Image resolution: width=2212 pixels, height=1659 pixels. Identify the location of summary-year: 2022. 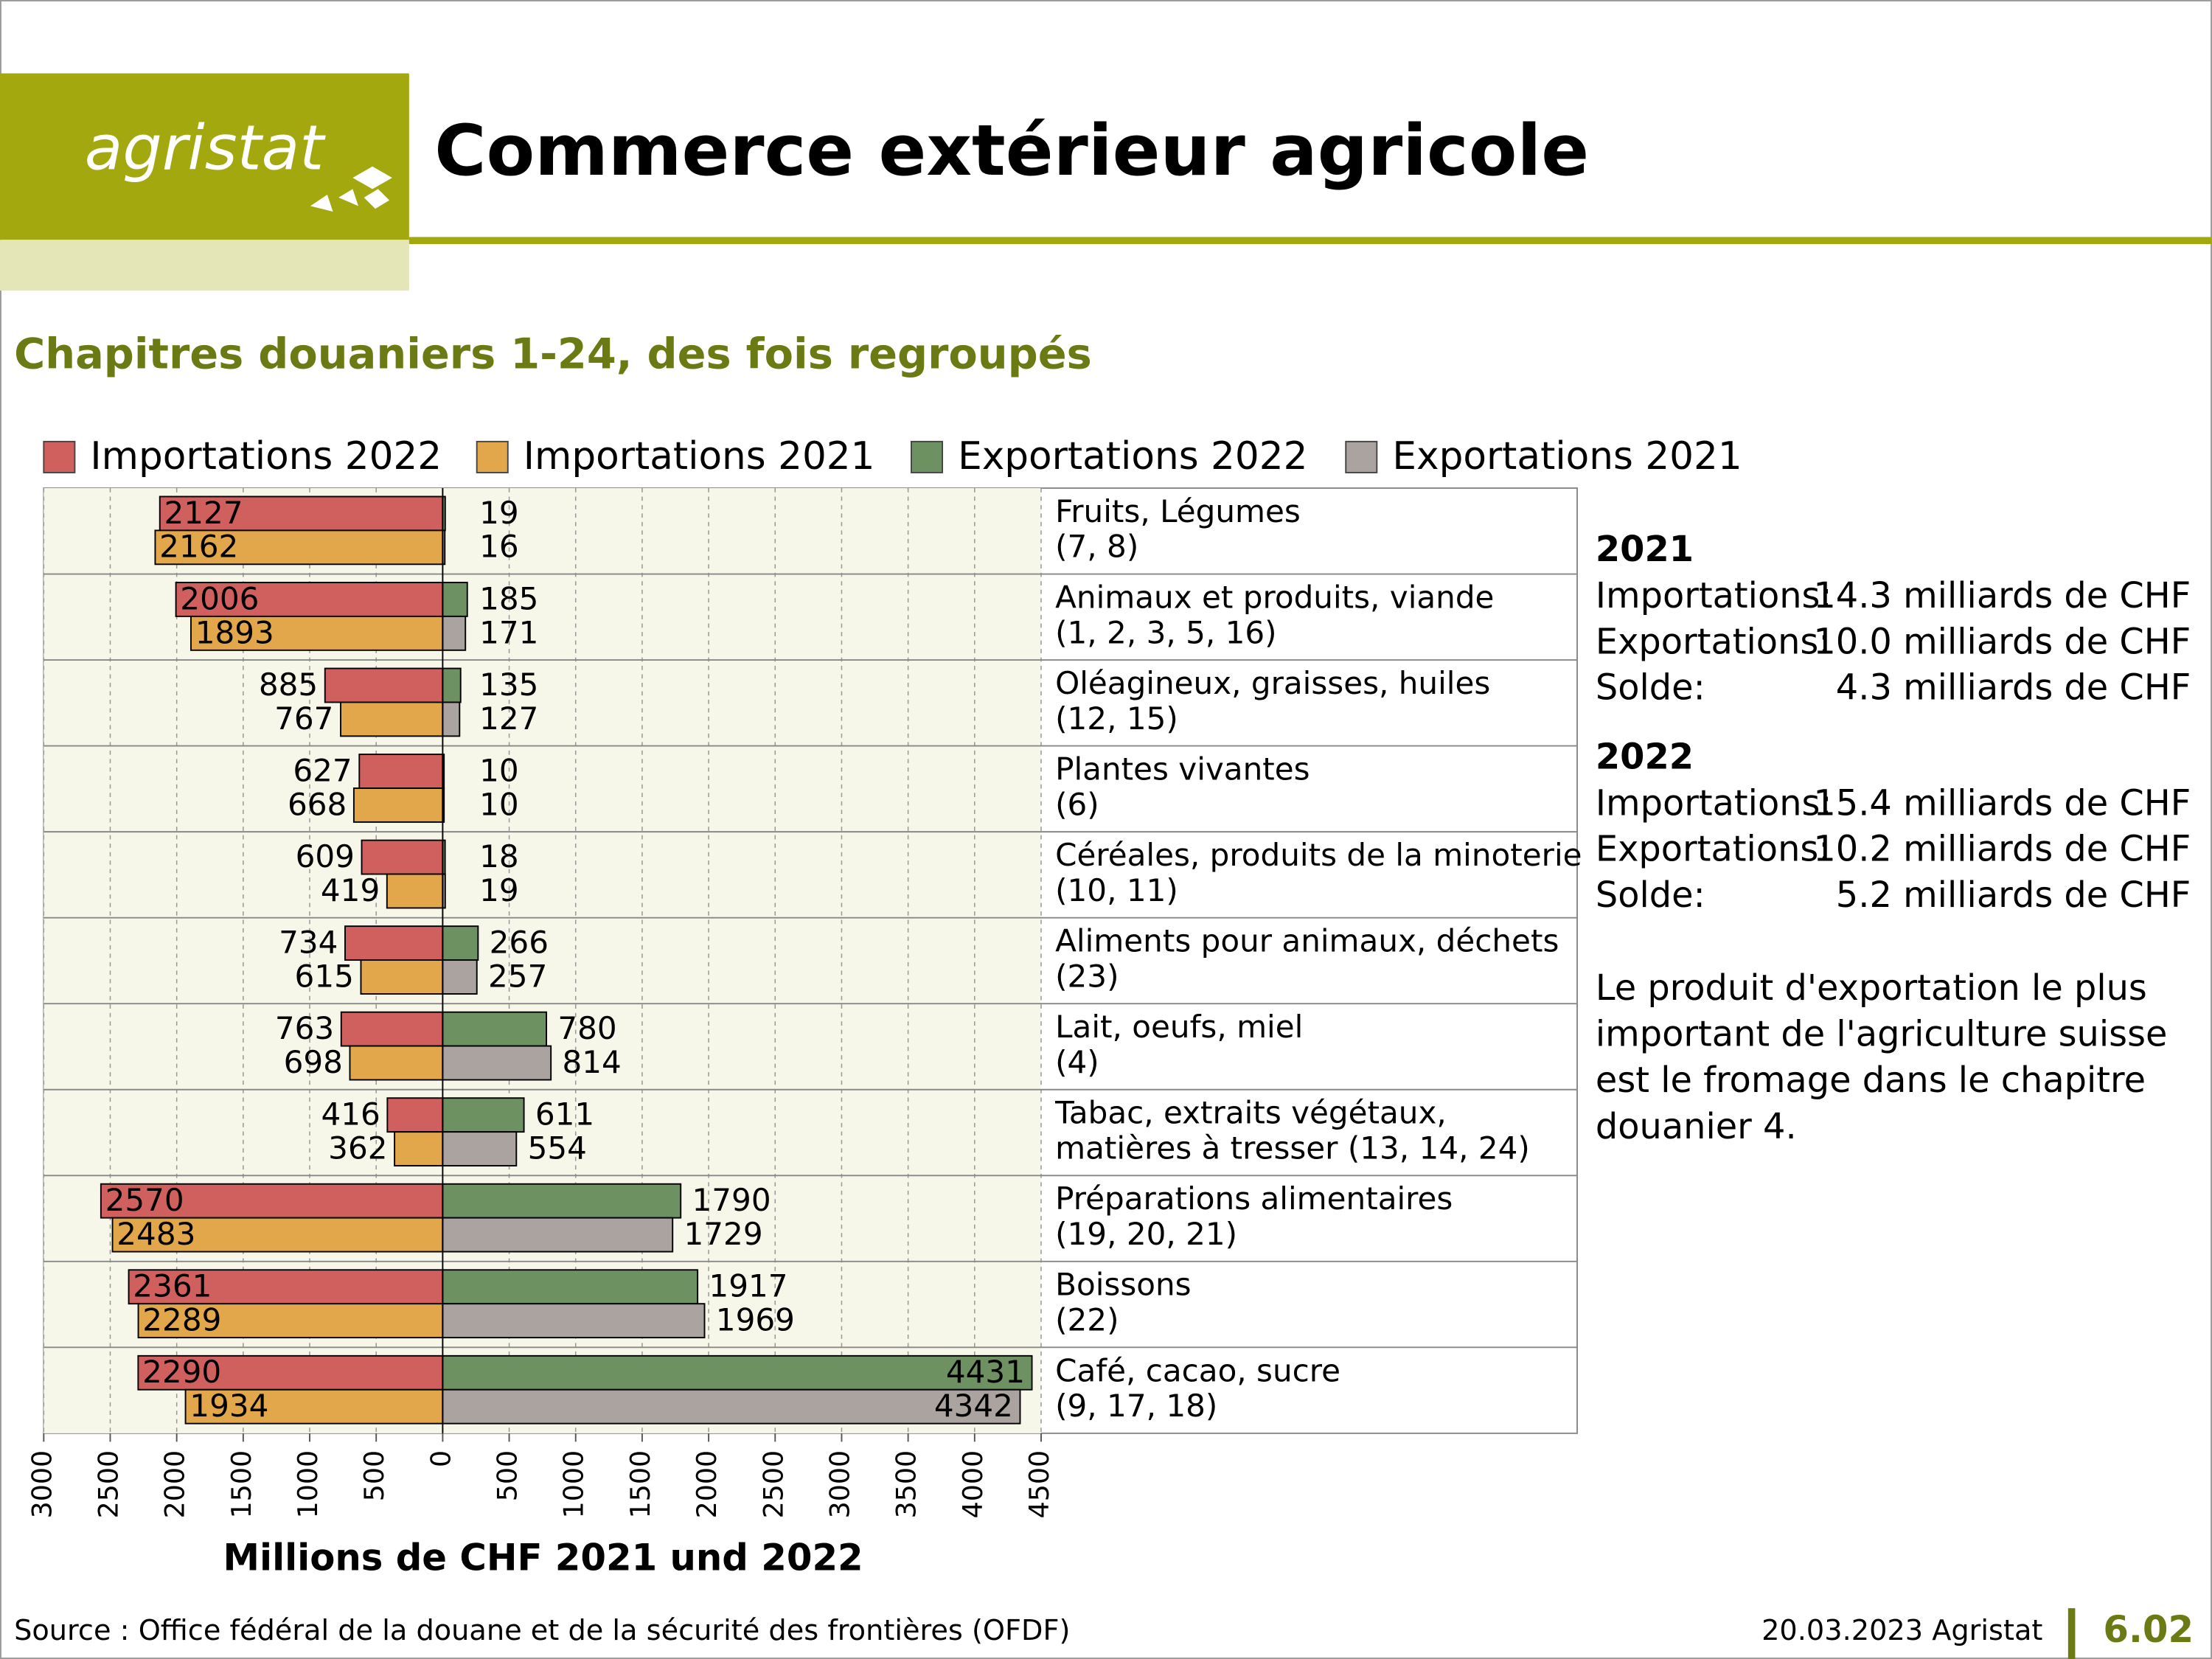
(1645, 757).